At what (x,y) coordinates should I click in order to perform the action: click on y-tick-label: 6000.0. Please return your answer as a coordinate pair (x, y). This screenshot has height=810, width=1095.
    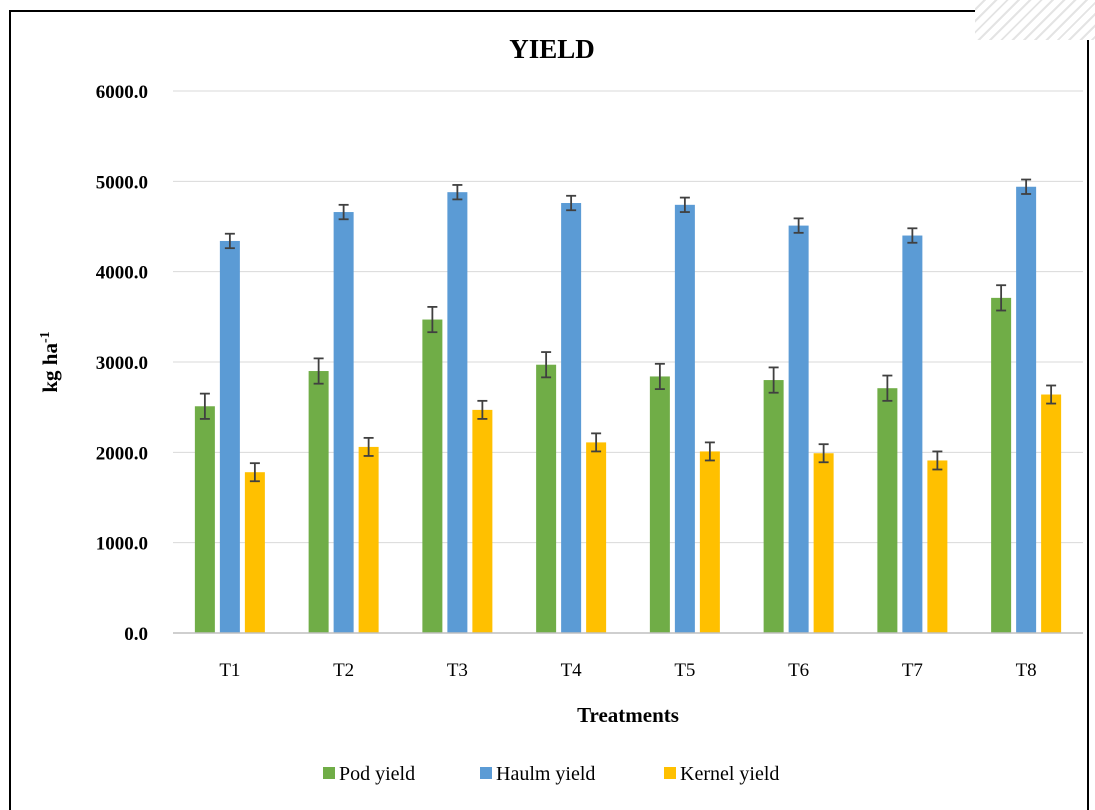
    Looking at the image, I should click on (122, 92).